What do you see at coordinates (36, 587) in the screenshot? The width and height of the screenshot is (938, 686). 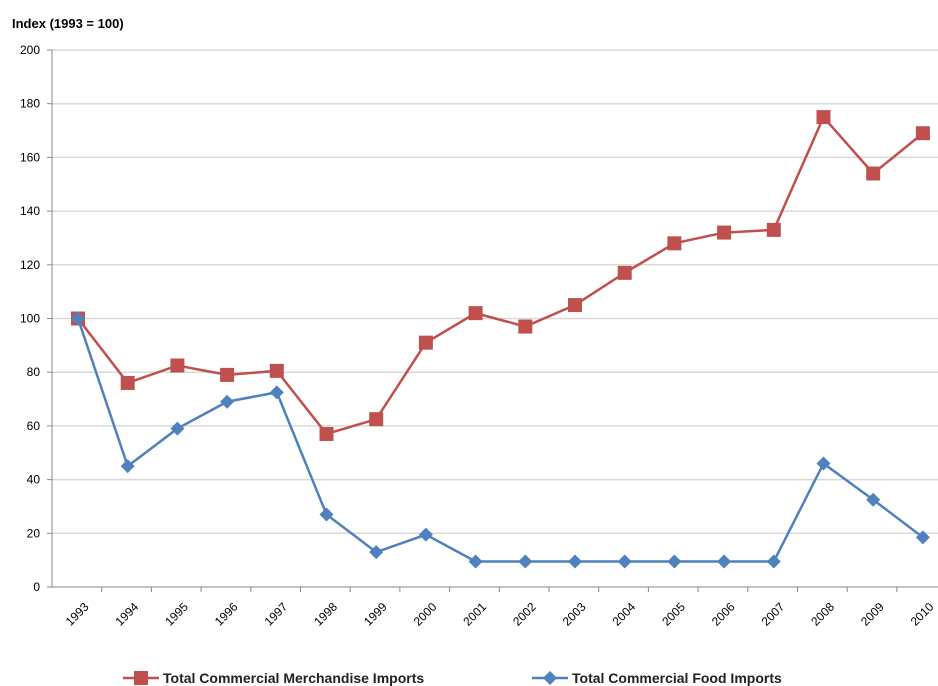 I see `y-tick-label: 0` at bounding box center [36, 587].